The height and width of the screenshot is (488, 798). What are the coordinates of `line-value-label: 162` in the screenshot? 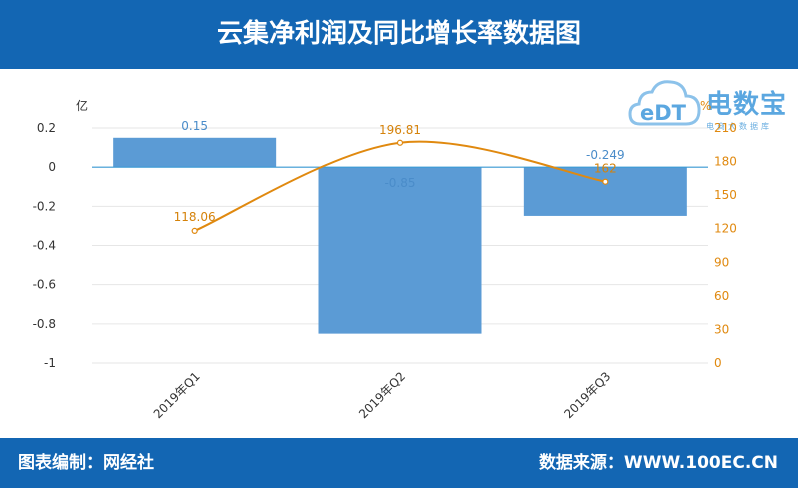 It's located at (605, 169).